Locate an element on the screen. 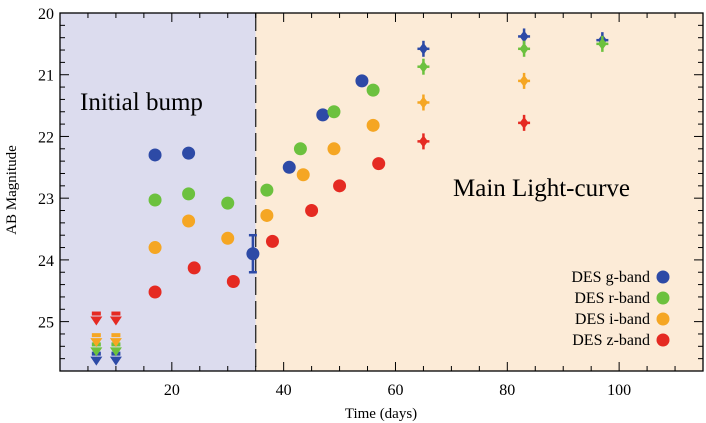 The height and width of the screenshot is (423, 706). y-tick-label: 22 is located at coordinates (46, 137).